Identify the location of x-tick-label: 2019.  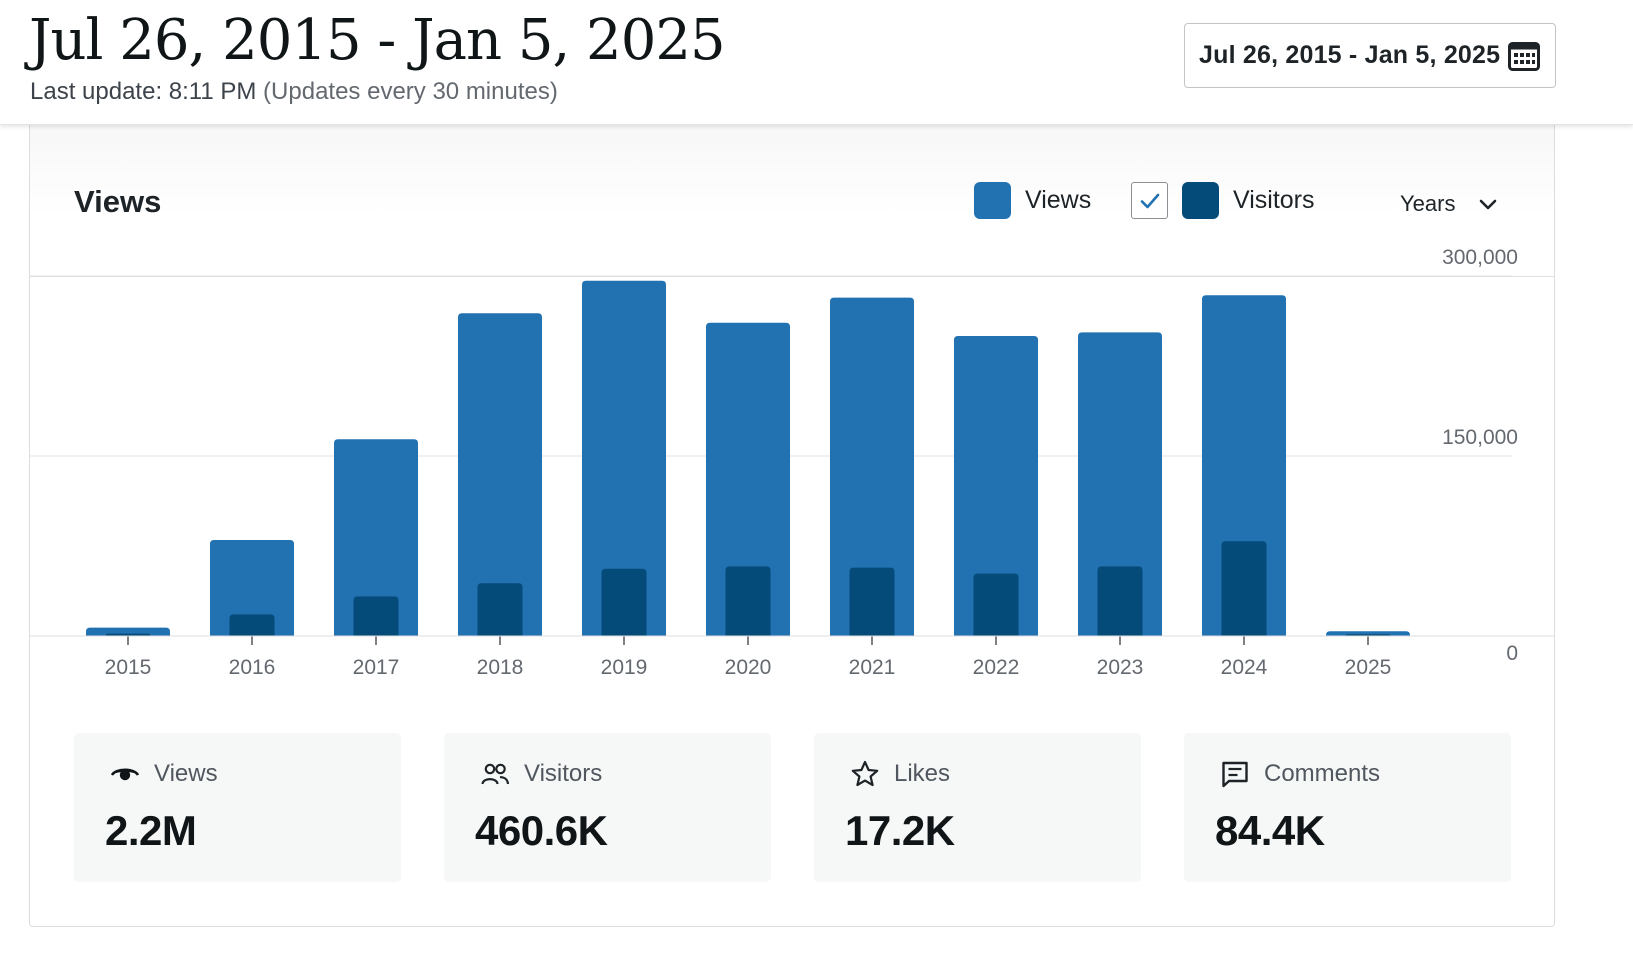
(624, 667).